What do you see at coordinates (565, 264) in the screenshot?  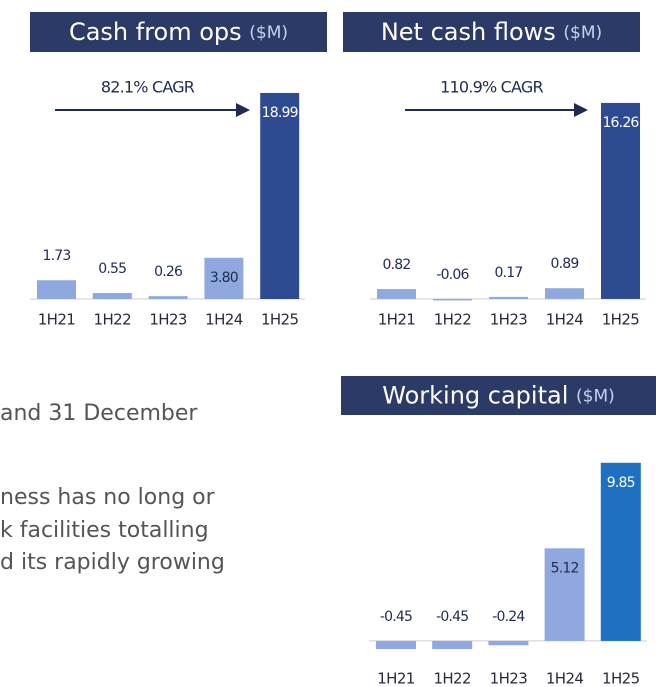 I see `value-label: 0.89` at bounding box center [565, 264].